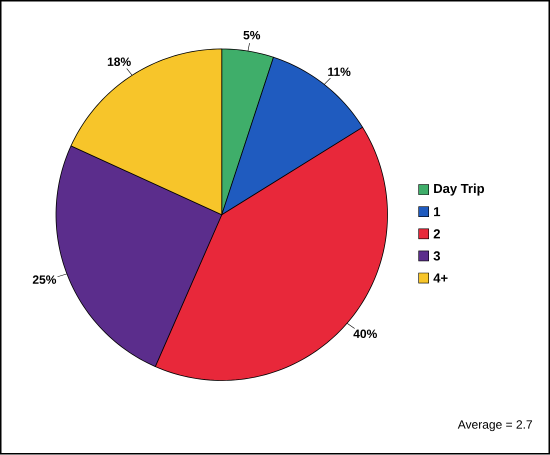 The image size is (550, 455). What do you see at coordinates (459, 190) in the screenshot?
I see `legend-label: Day Trip` at bounding box center [459, 190].